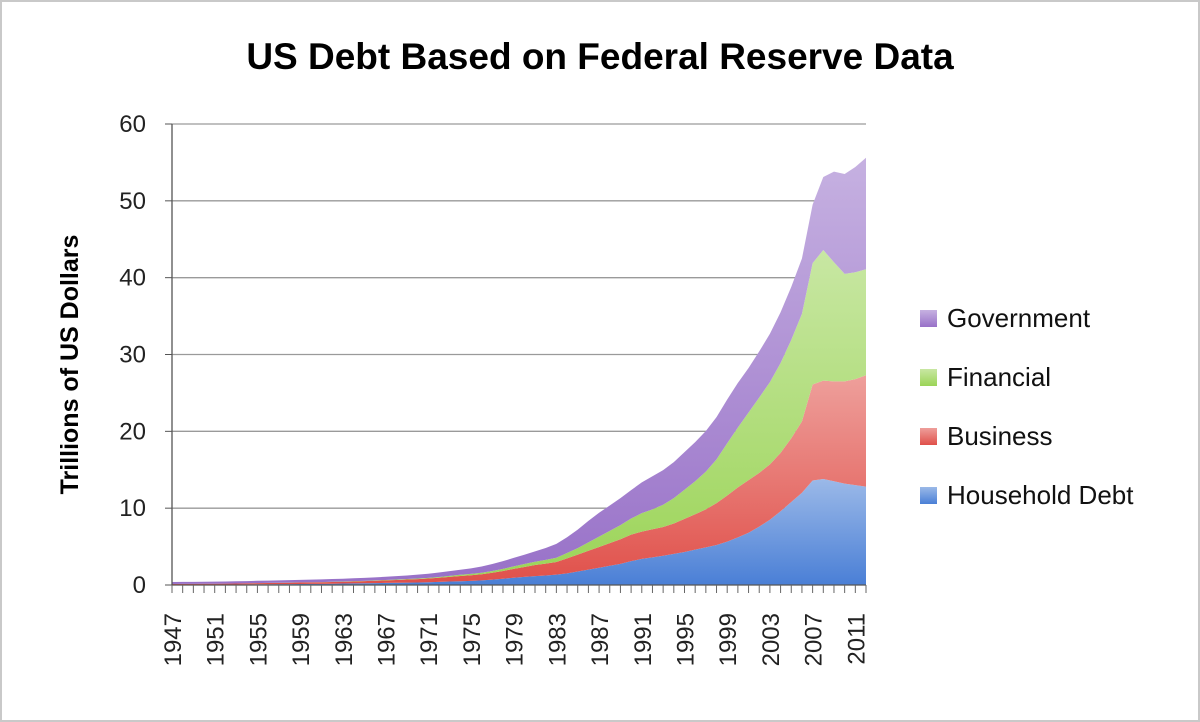 The image size is (1200, 722). I want to click on x-tick-label: 1951, so click(216, 639).